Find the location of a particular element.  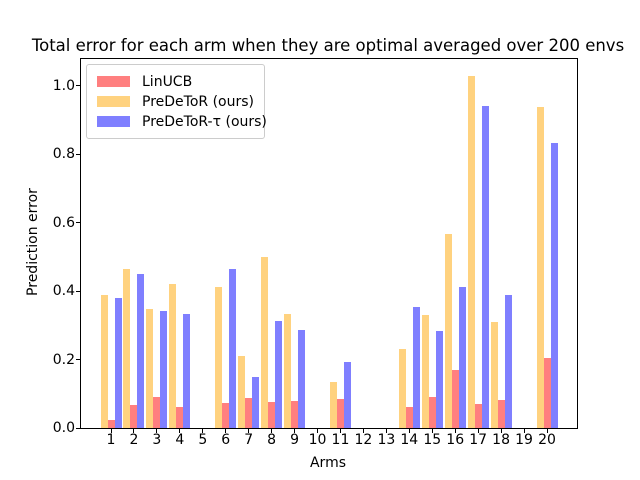

x-tick-label-arm-4: 4 is located at coordinates (180, 440).